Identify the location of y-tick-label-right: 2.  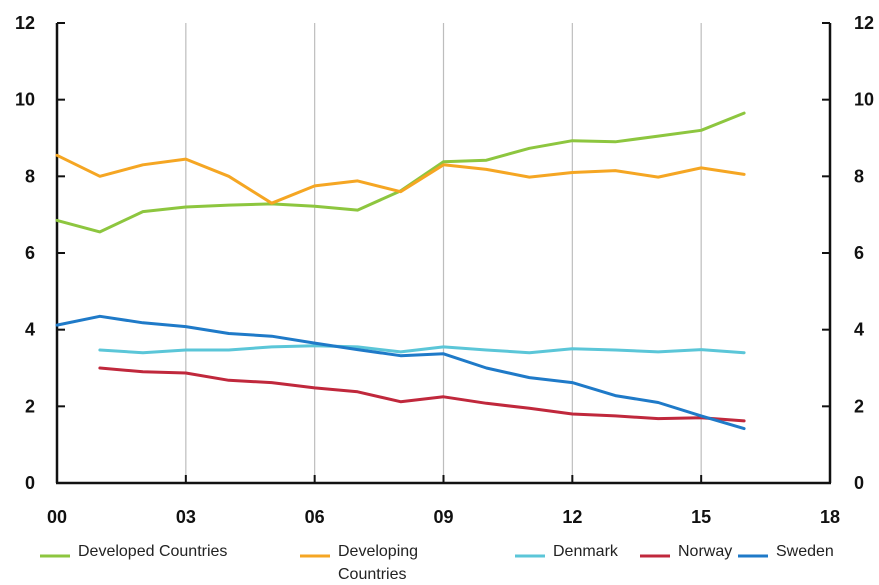
(859, 406).